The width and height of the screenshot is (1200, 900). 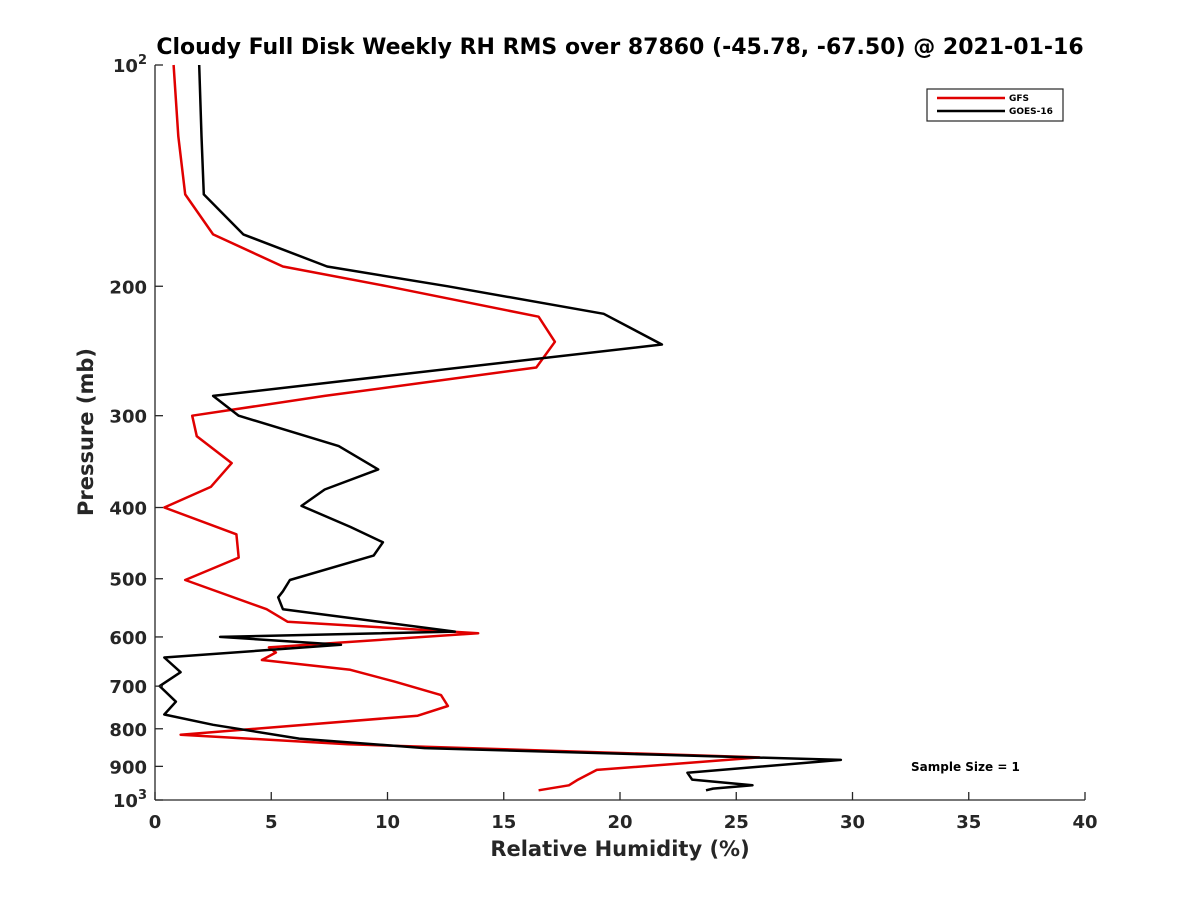 What do you see at coordinates (852, 822) in the screenshot?
I see `x-tick-label: 30` at bounding box center [852, 822].